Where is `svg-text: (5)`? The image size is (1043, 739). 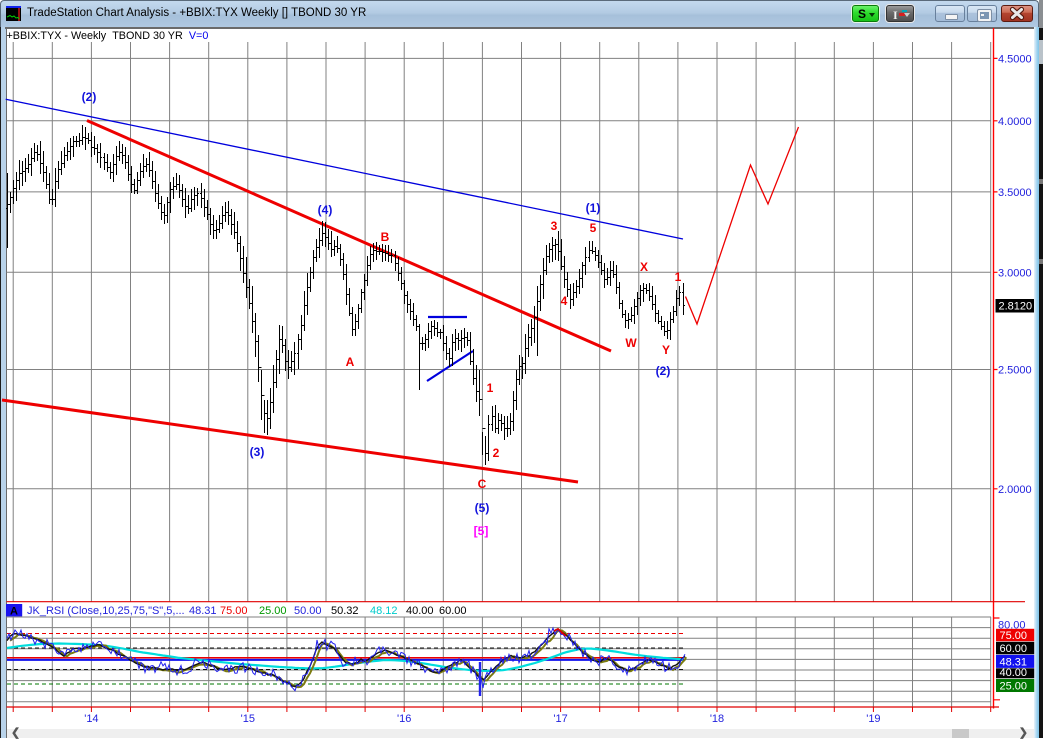 svg-text: (5) is located at coordinates (482, 508).